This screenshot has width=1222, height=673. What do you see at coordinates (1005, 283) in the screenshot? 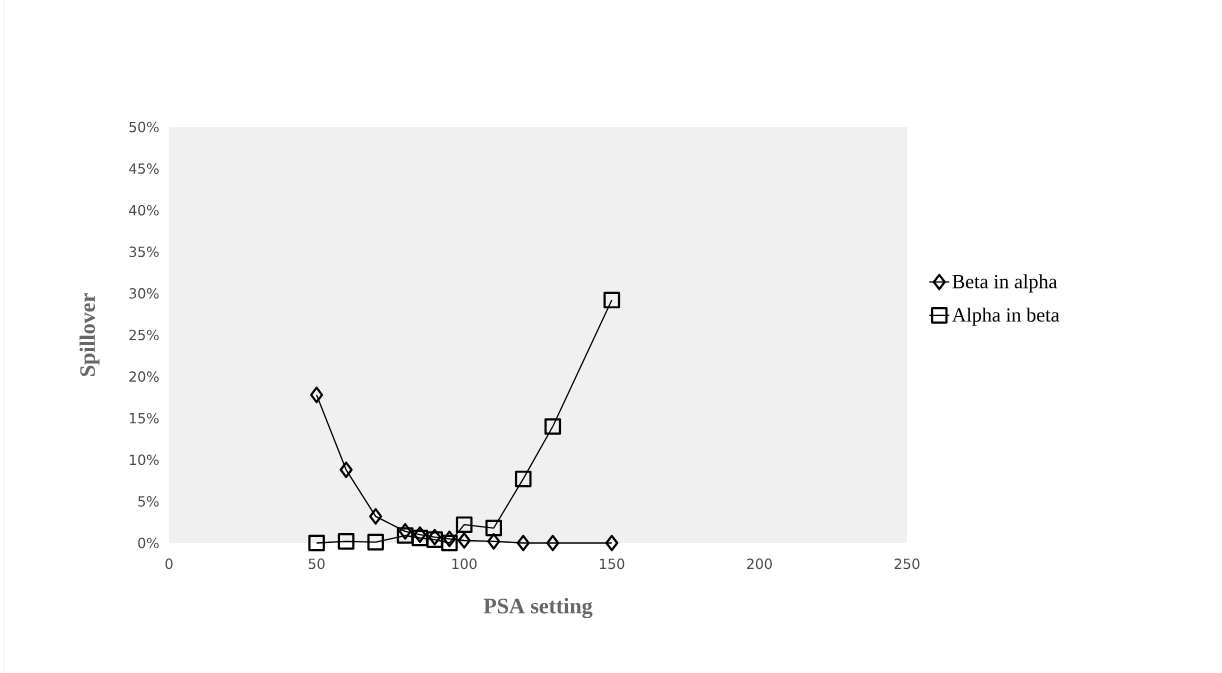
I see `legend-label: Beta in alpha` at bounding box center [1005, 283].